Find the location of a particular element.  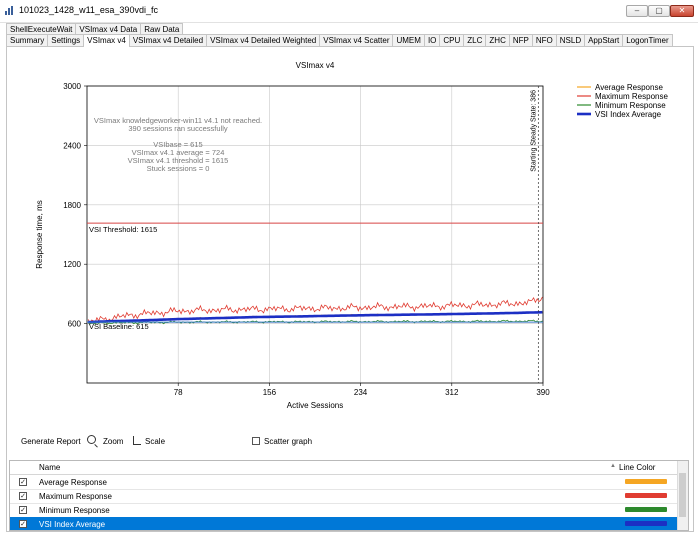

baseline-label: VSI Baseline: 615 is located at coordinates (119, 326).